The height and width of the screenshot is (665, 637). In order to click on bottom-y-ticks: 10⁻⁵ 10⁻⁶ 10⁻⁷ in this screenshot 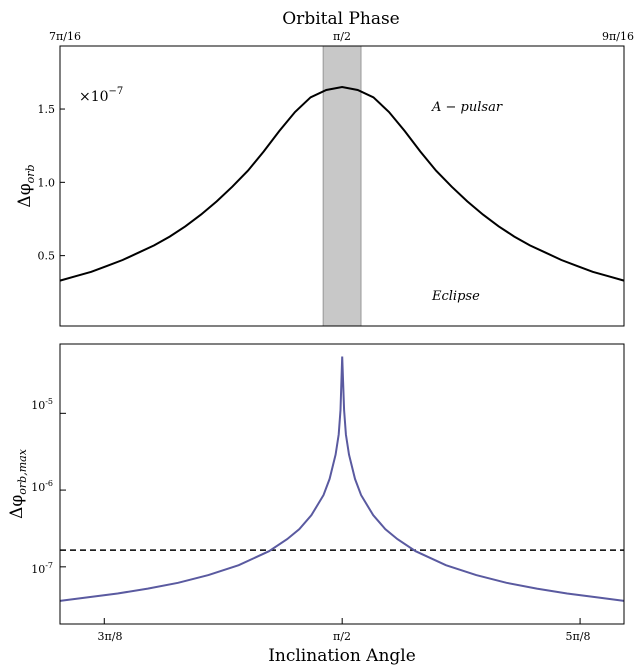, I will do `click(42, 486)`.